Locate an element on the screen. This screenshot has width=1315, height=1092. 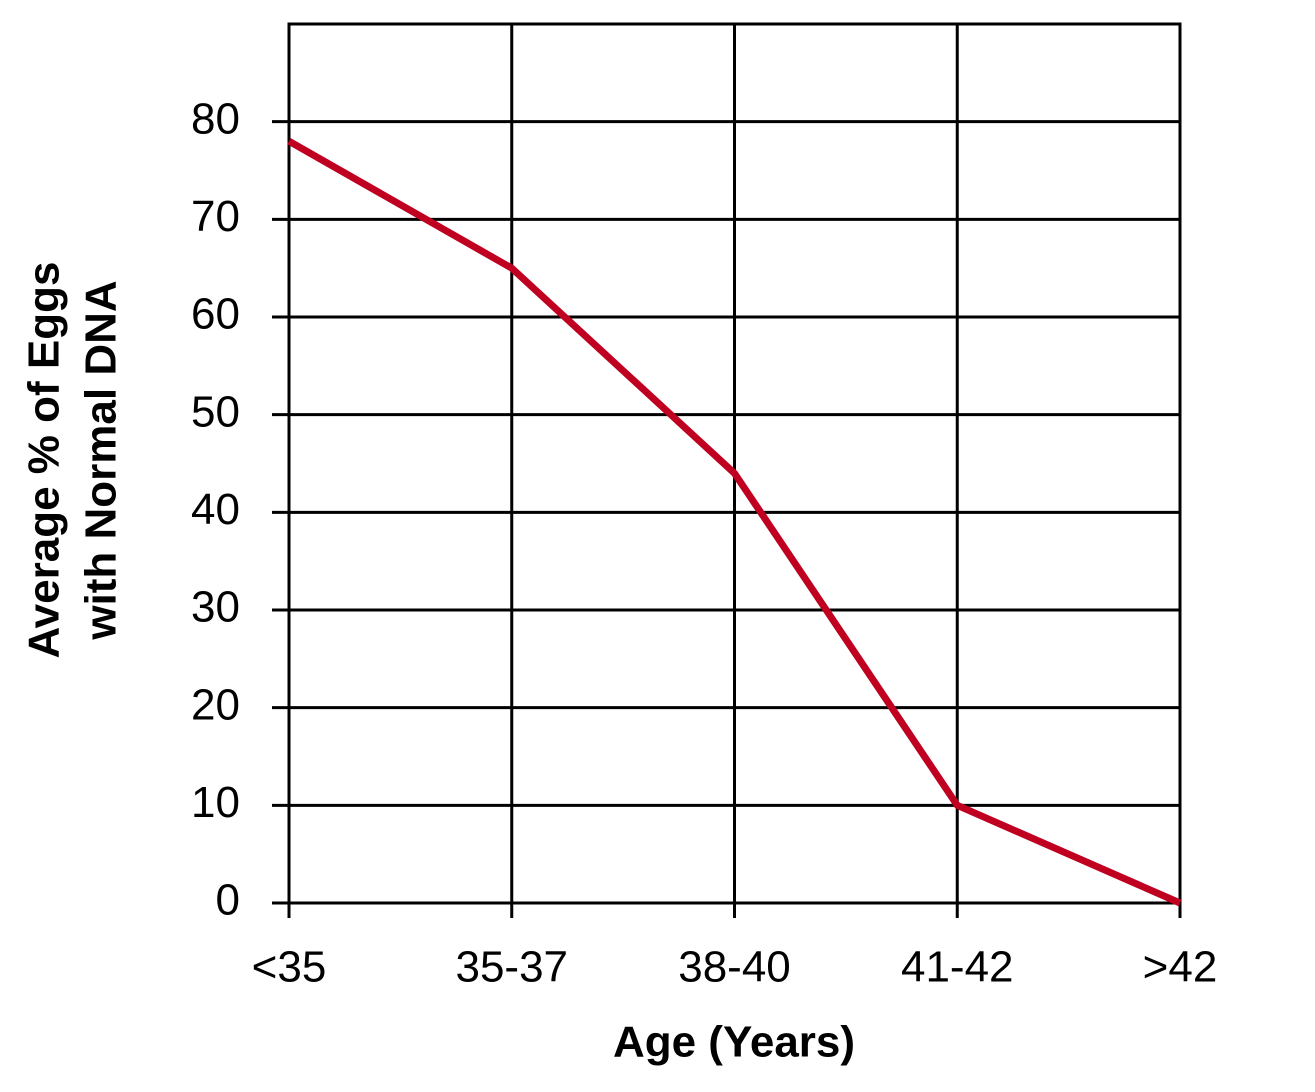
y-tick-label: 0 is located at coordinates (228, 900).